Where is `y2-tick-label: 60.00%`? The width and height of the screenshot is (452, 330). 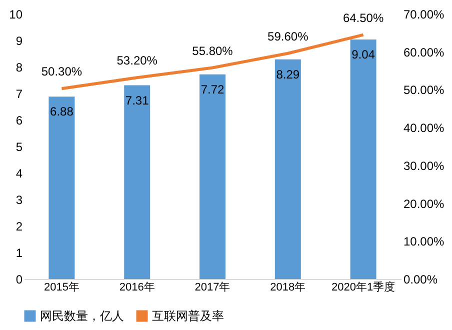
y2-tick-label: 60.00% is located at coordinates (424, 52).